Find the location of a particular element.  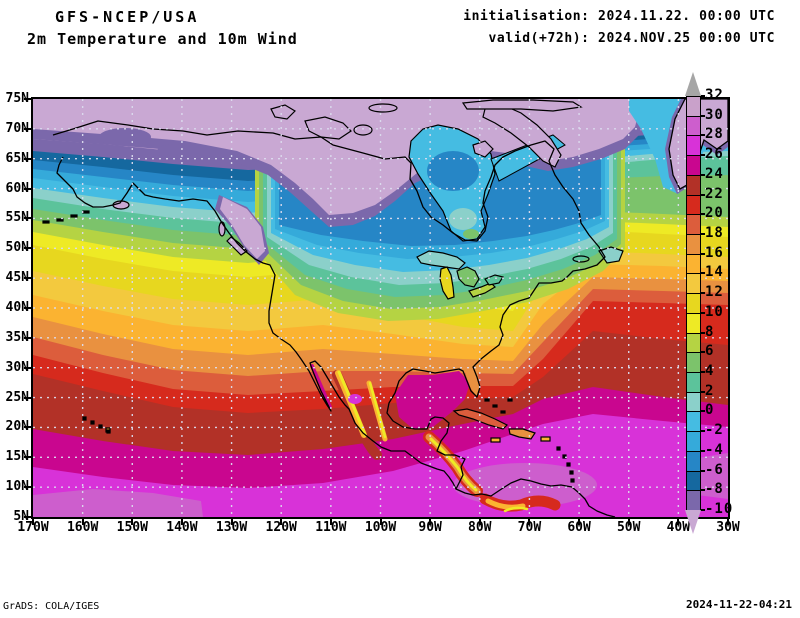

colorbar-tick-label: 32 is located at coordinates (714, 95).